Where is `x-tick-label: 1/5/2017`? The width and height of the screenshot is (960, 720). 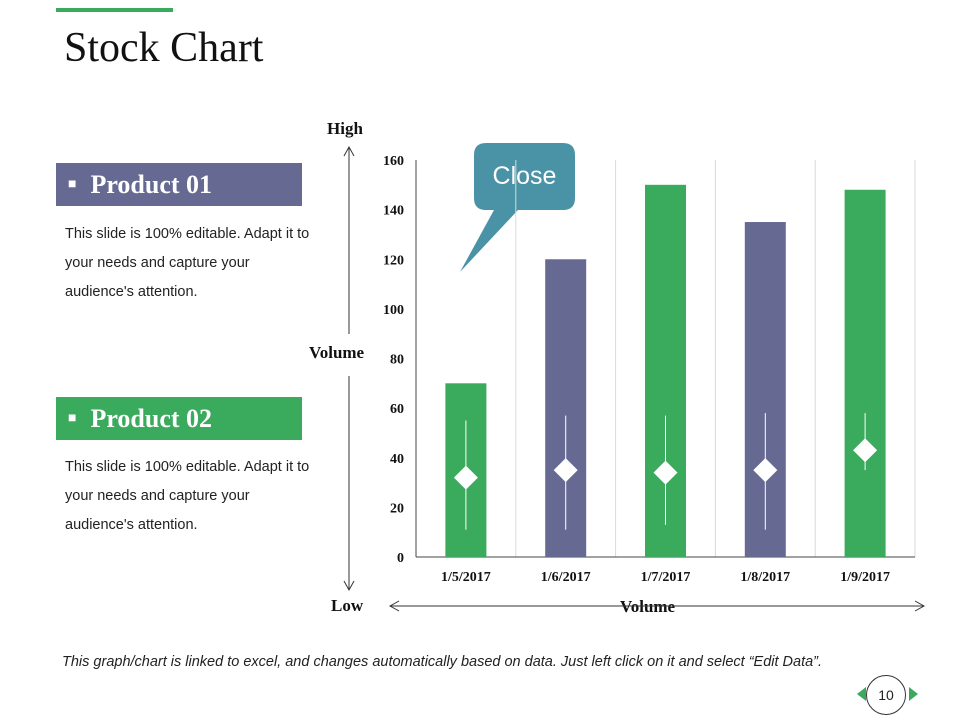 x-tick-label: 1/5/2017 is located at coordinates (466, 577).